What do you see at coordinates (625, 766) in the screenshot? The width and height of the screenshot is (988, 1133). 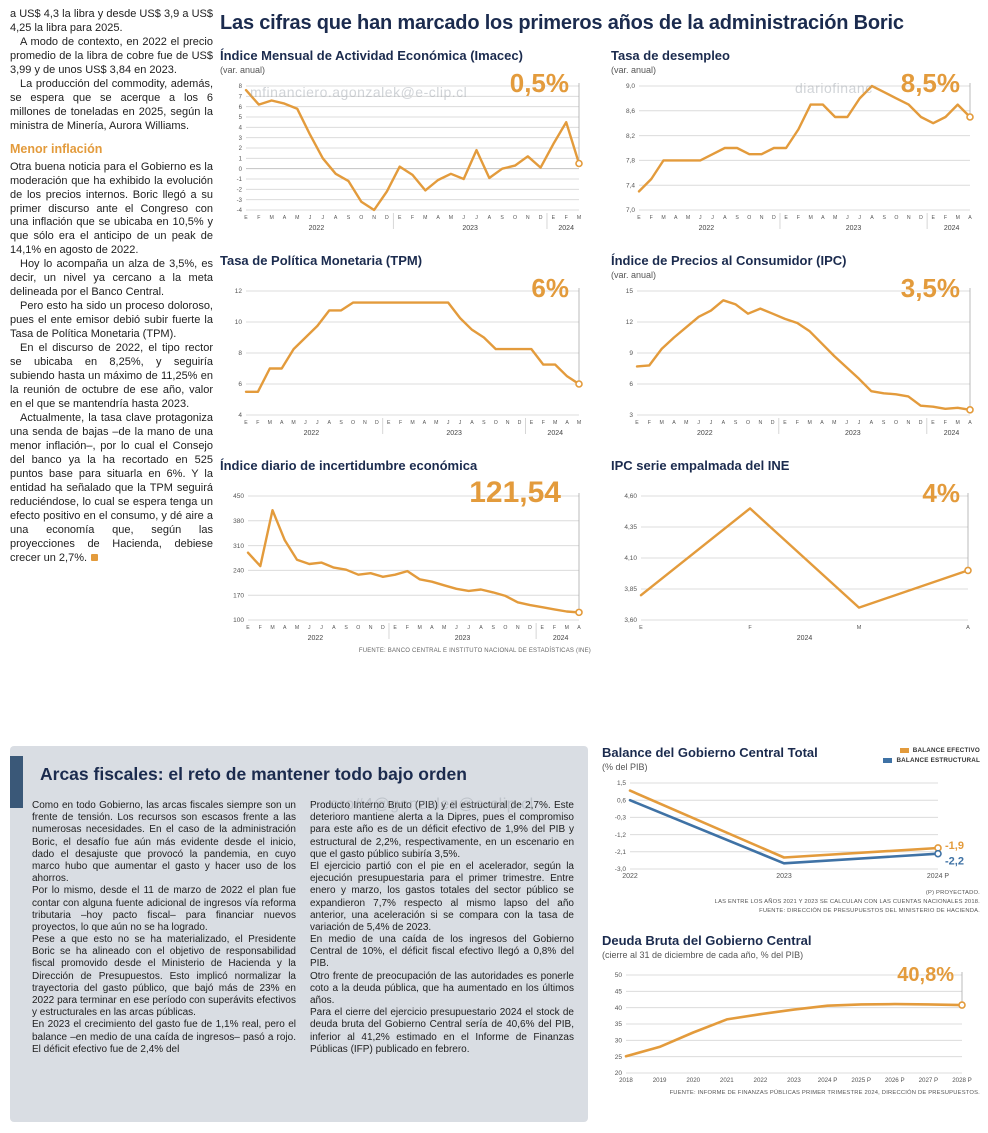 I see `chart-subtitle: (% del PIB)` at bounding box center [625, 766].